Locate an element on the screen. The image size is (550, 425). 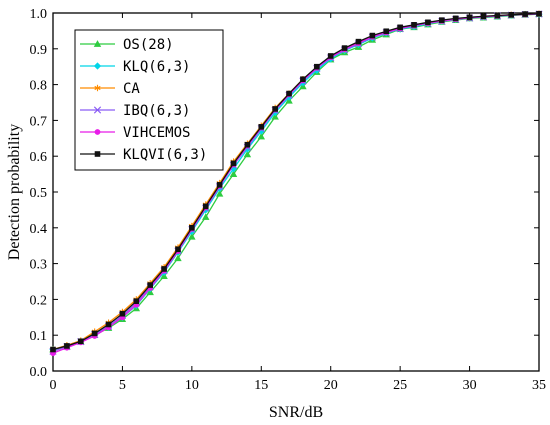
y-axis-label: Detection probability is located at coordinates (14, 192).